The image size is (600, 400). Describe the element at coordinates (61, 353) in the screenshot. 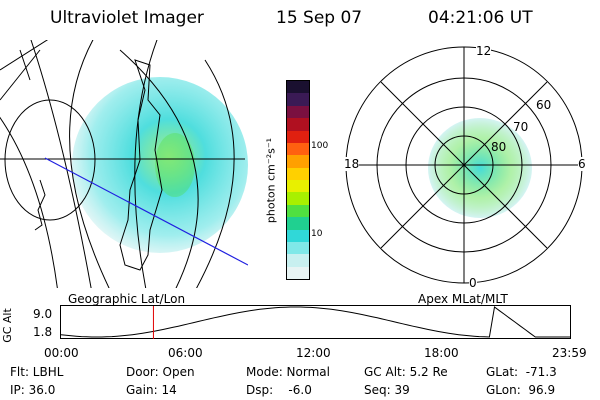

I see `xtick-0000: 00:00` at that location.